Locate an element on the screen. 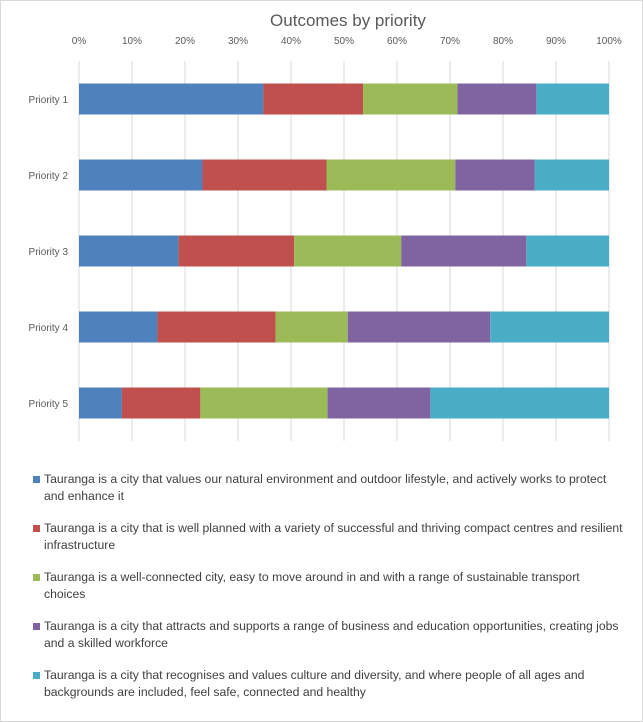  x-tick-label: 30% is located at coordinates (238, 41).